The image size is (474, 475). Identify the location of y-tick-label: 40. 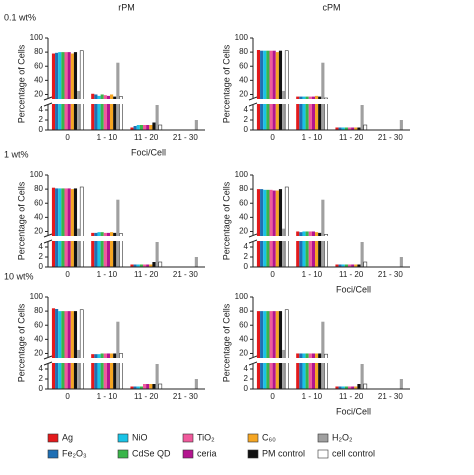
(243, 79).